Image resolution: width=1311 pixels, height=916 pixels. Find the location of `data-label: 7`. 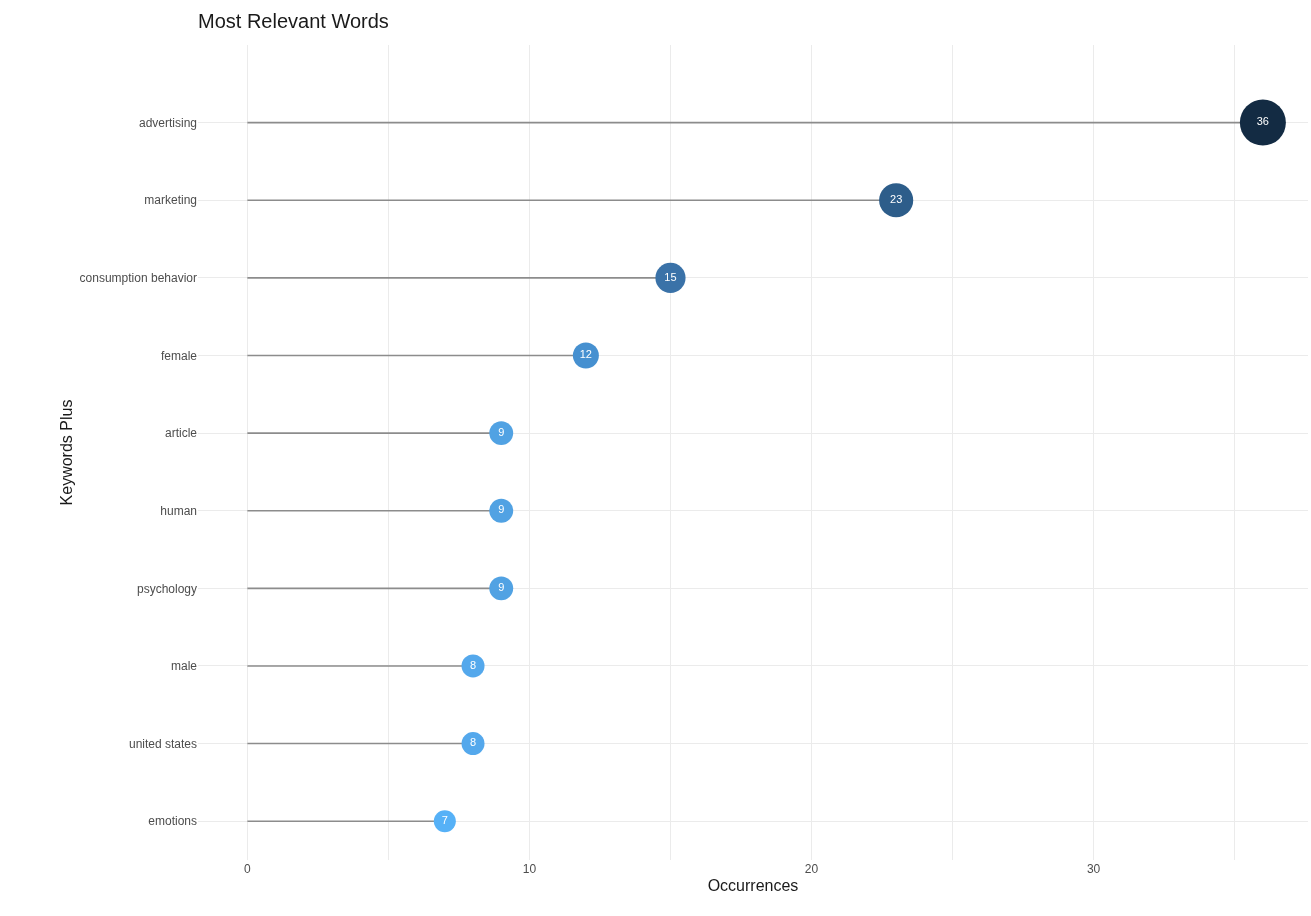

data-label: 7 is located at coordinates (444, 819).